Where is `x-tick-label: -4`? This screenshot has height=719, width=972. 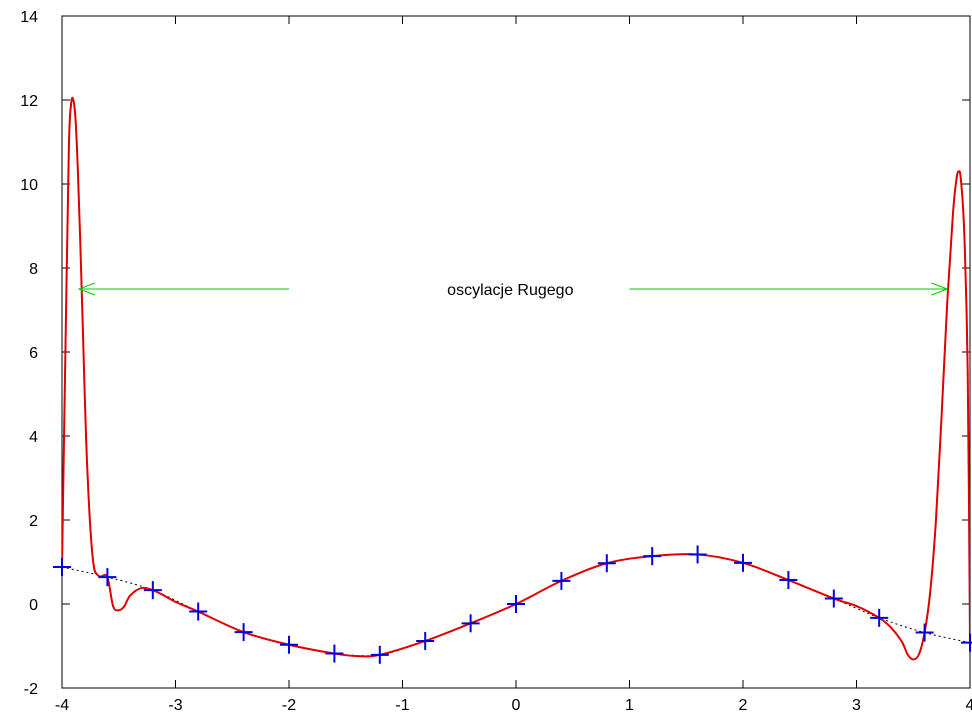 x-tick-label: -4 is located at coordinates (62, 705).